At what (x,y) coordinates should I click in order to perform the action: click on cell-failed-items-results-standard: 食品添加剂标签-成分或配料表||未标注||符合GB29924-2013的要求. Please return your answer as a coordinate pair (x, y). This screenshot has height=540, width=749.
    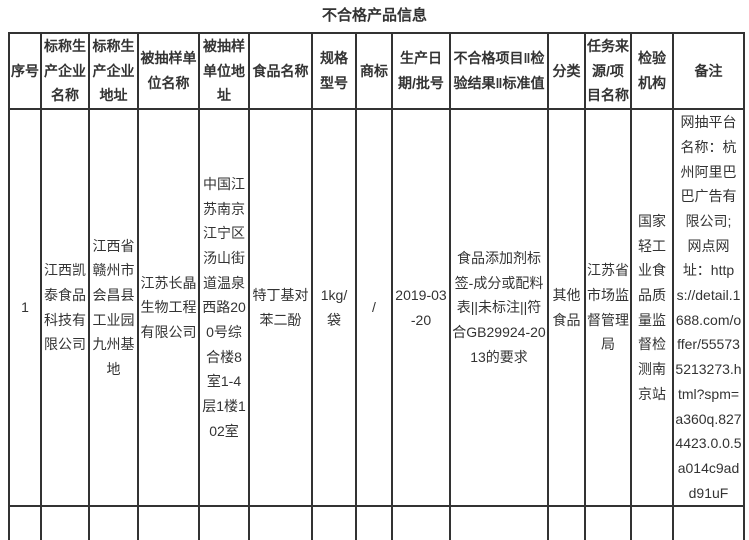
    Looking at the image, I should click on (499, 308).